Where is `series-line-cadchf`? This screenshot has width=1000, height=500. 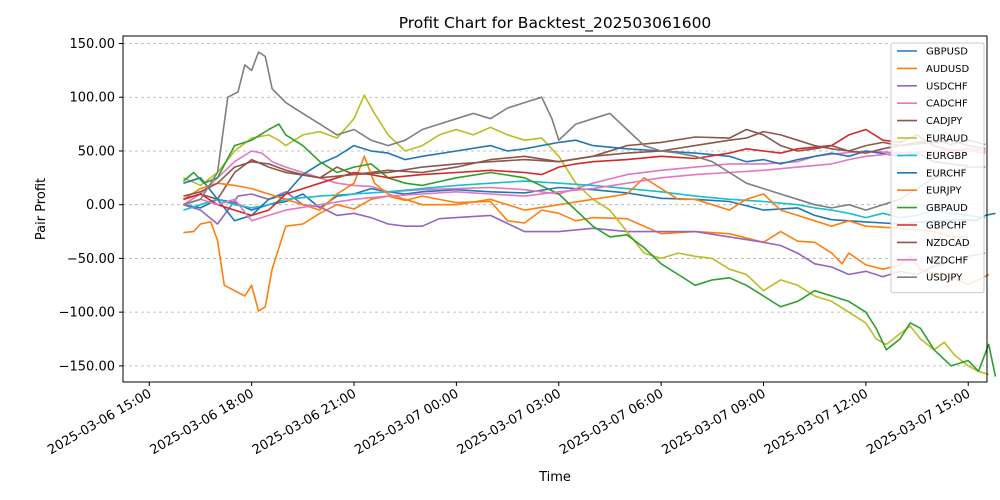 series-line-cadchf is located at coordinates (584, 178).